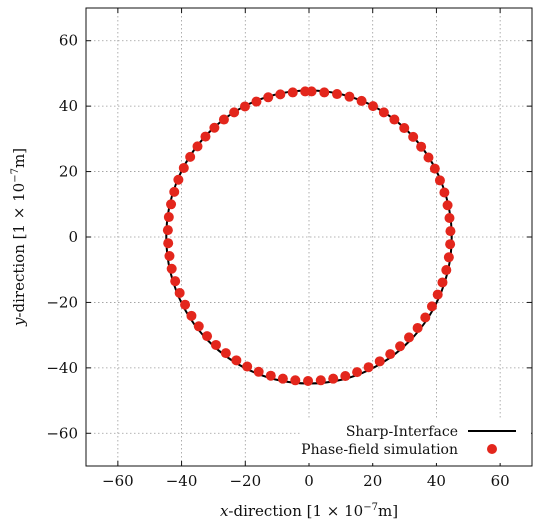  I want to click on y-tick-label: 40, so click(68, 106).